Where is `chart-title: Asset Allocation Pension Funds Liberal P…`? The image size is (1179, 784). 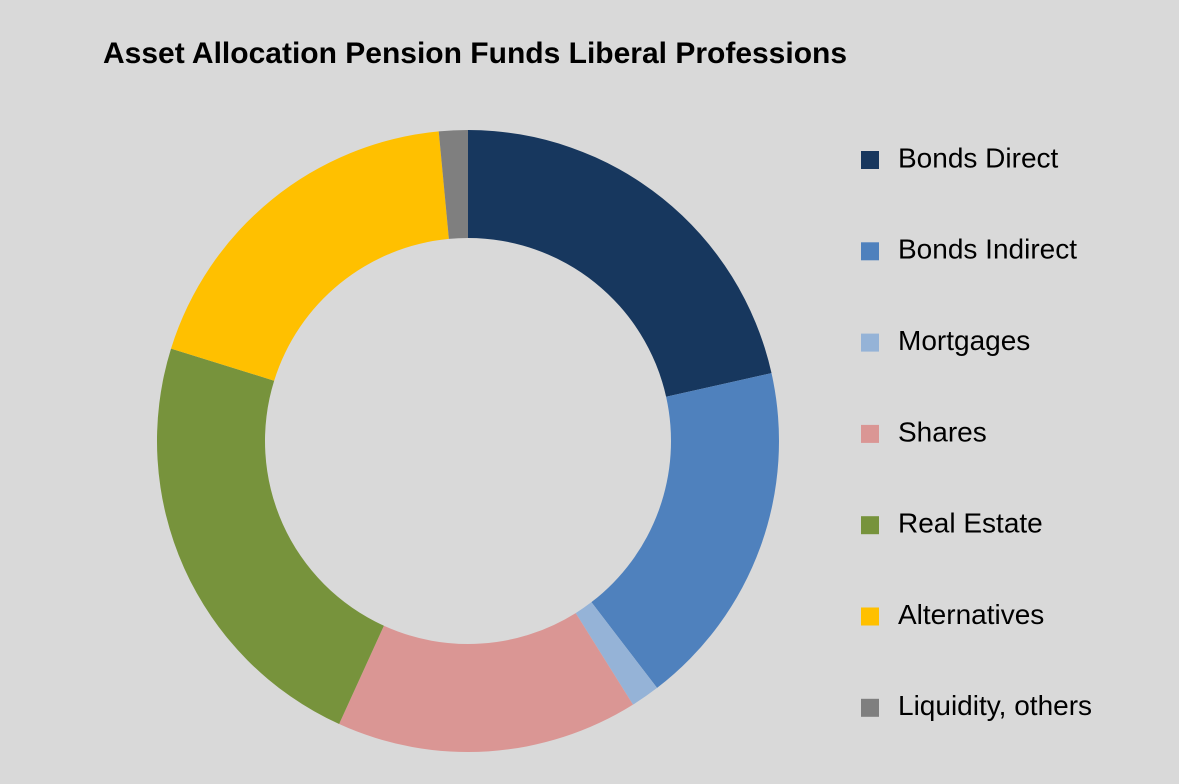 chart-title: Asset Allocation Pension Funds Liberal P… is located at coordinates (475, 53).